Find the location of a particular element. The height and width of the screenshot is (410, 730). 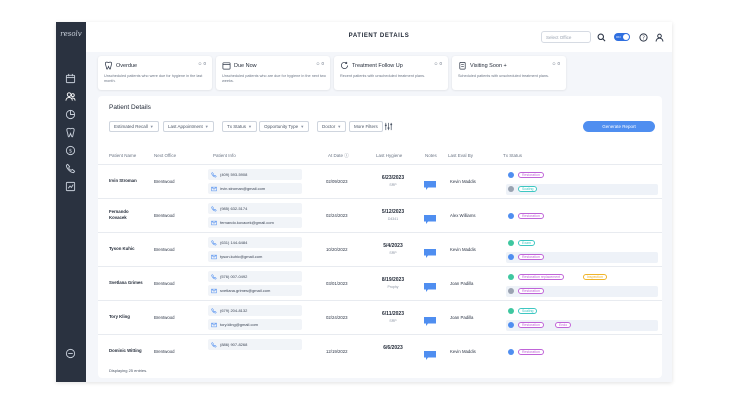

email-field: svetlana.grimes@gmail.com is located at coordinates (255, 290).